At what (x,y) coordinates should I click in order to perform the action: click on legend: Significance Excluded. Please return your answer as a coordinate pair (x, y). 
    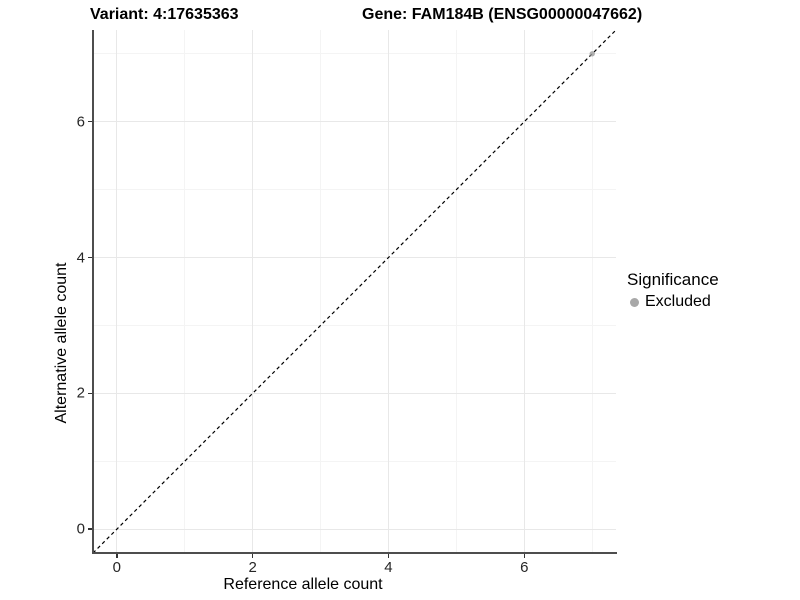
    Looking at the image, I should click on (673, 290).